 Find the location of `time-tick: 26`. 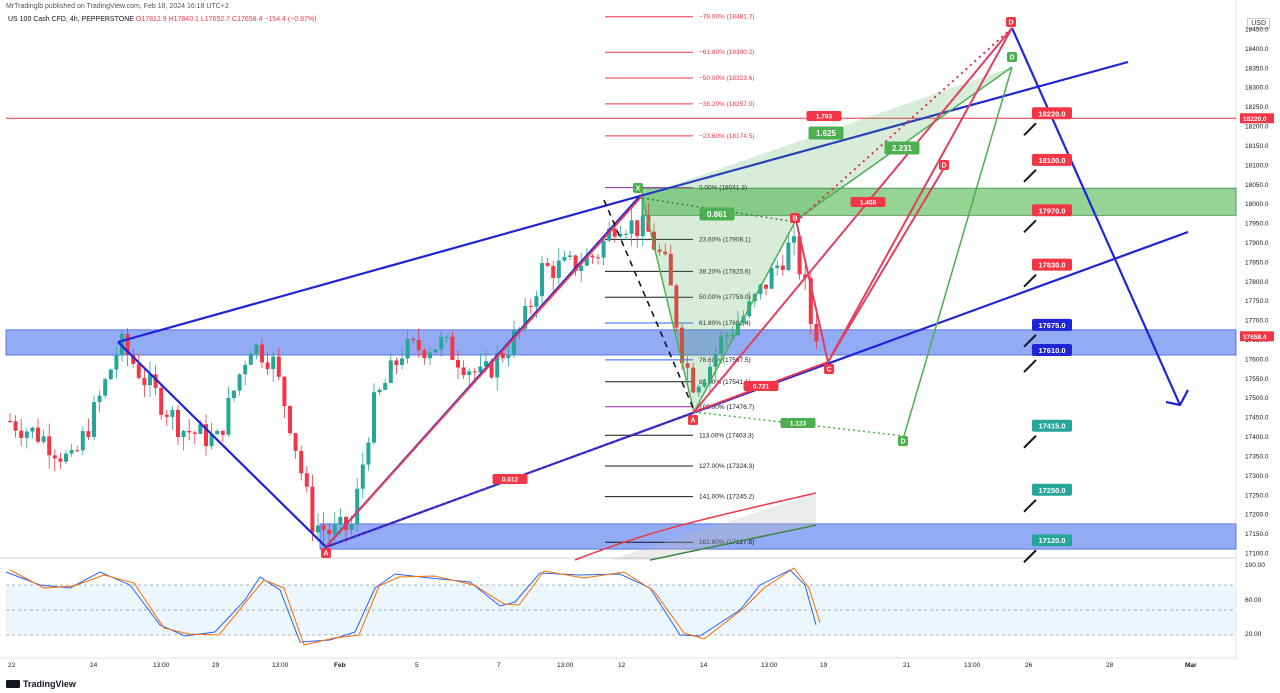

time-tick: 26 is located at coordinates (1029, 665).